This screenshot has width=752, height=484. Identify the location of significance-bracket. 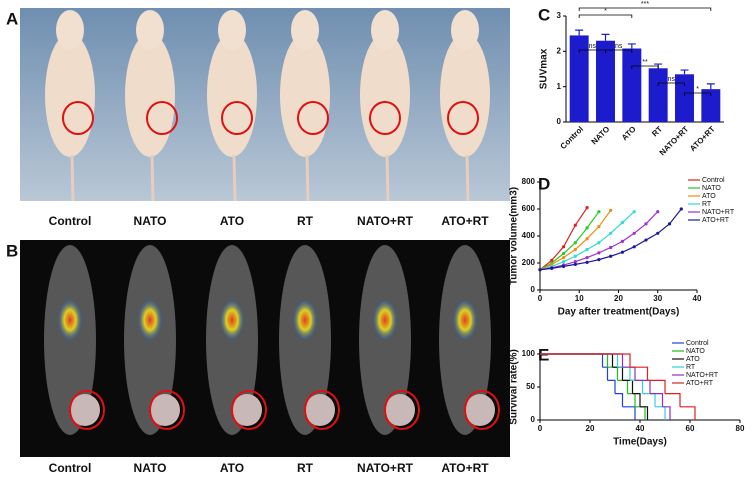
(698, 94).